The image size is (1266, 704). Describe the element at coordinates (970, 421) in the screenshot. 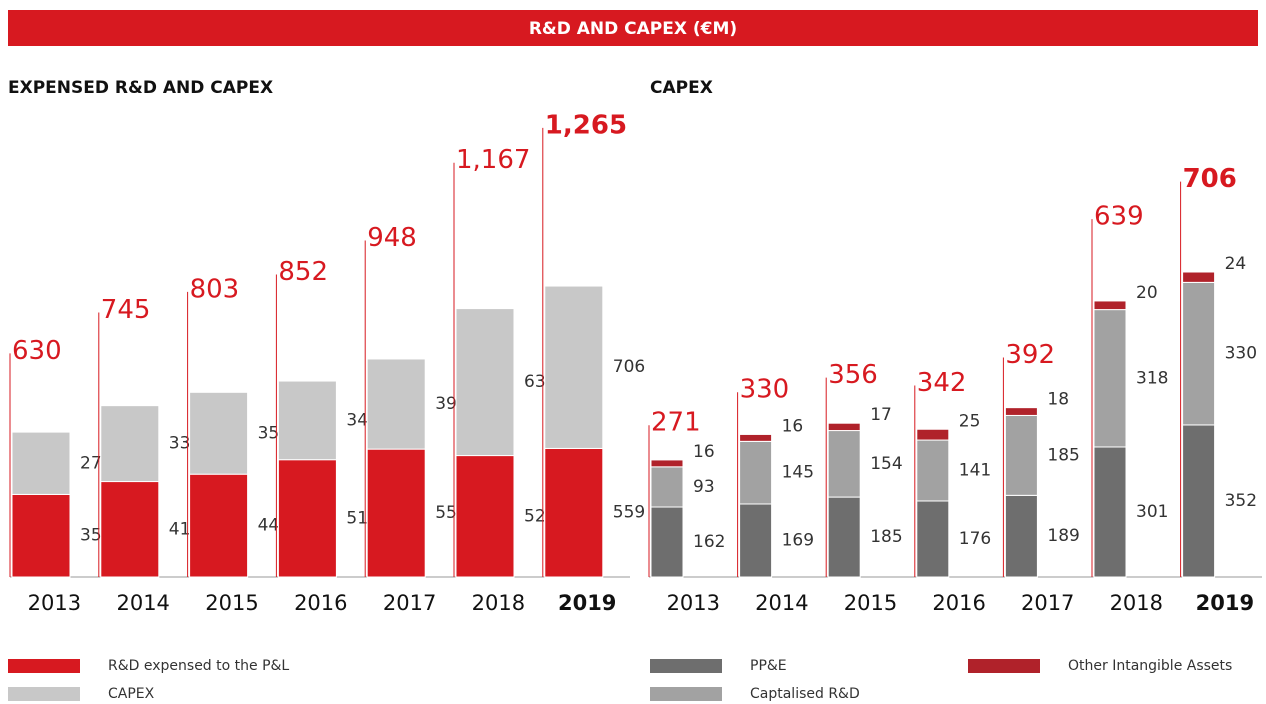

I see `value-label: 25` at that location.